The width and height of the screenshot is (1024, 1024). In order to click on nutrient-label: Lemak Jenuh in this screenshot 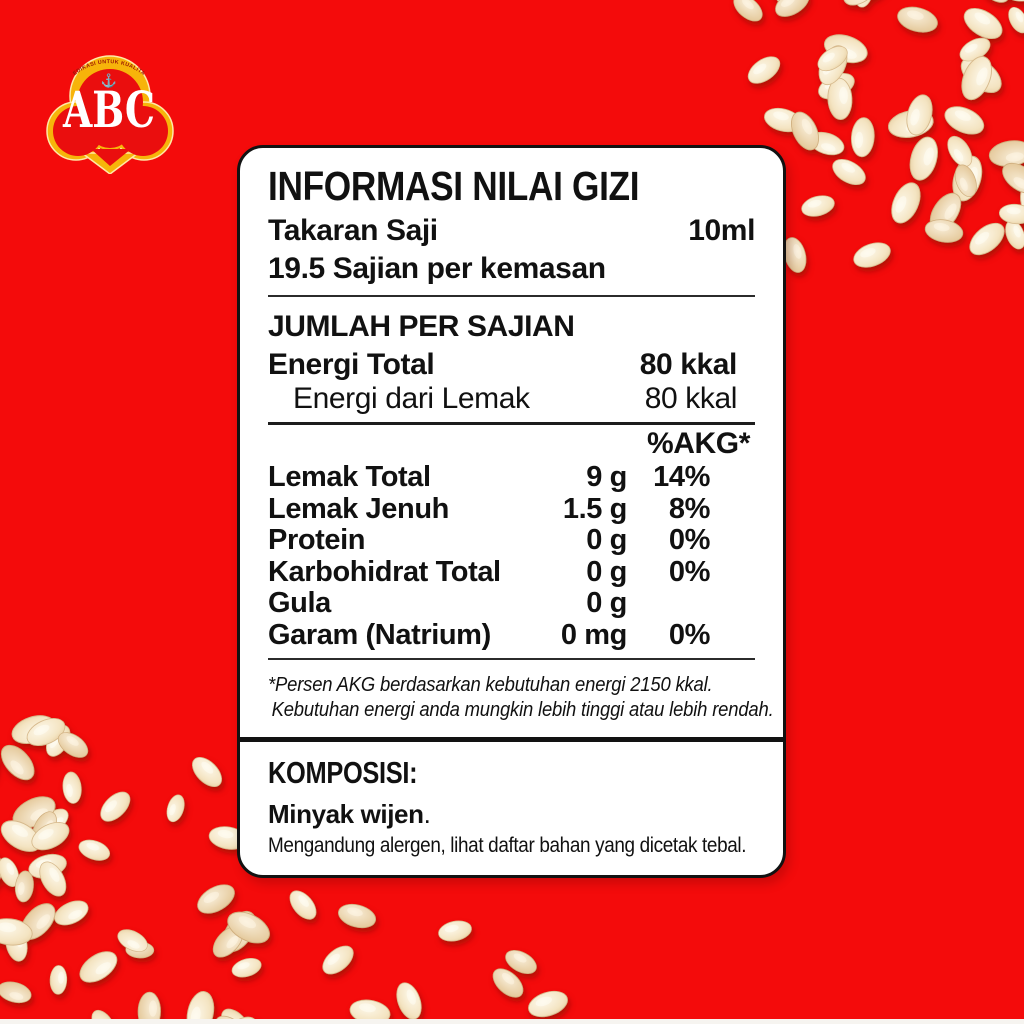, I will do `click(358, 508)`.